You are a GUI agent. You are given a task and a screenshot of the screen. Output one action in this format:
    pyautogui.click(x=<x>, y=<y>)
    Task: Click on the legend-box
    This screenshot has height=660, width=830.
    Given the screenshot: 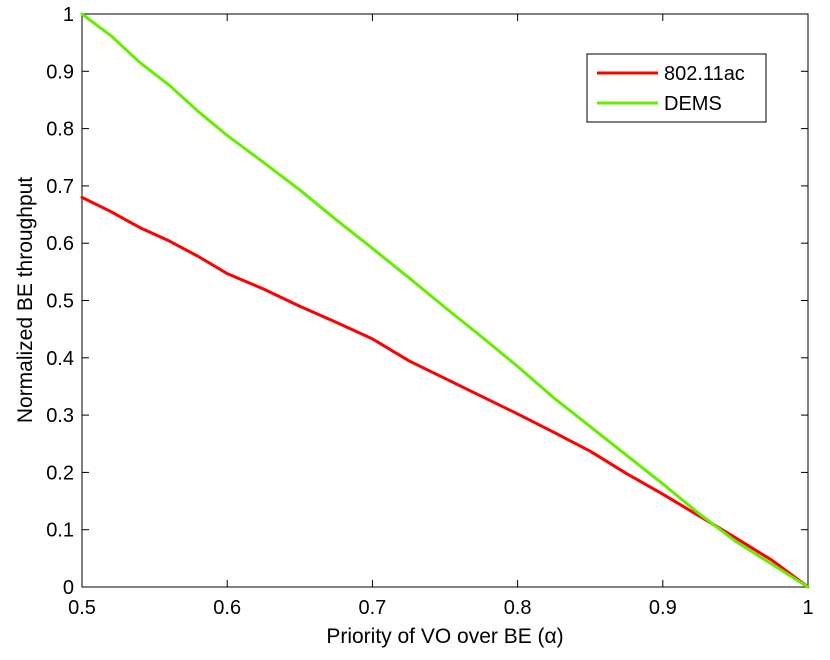 What is the action you would take?
    pyautogui.click(x=676, y=88)
    